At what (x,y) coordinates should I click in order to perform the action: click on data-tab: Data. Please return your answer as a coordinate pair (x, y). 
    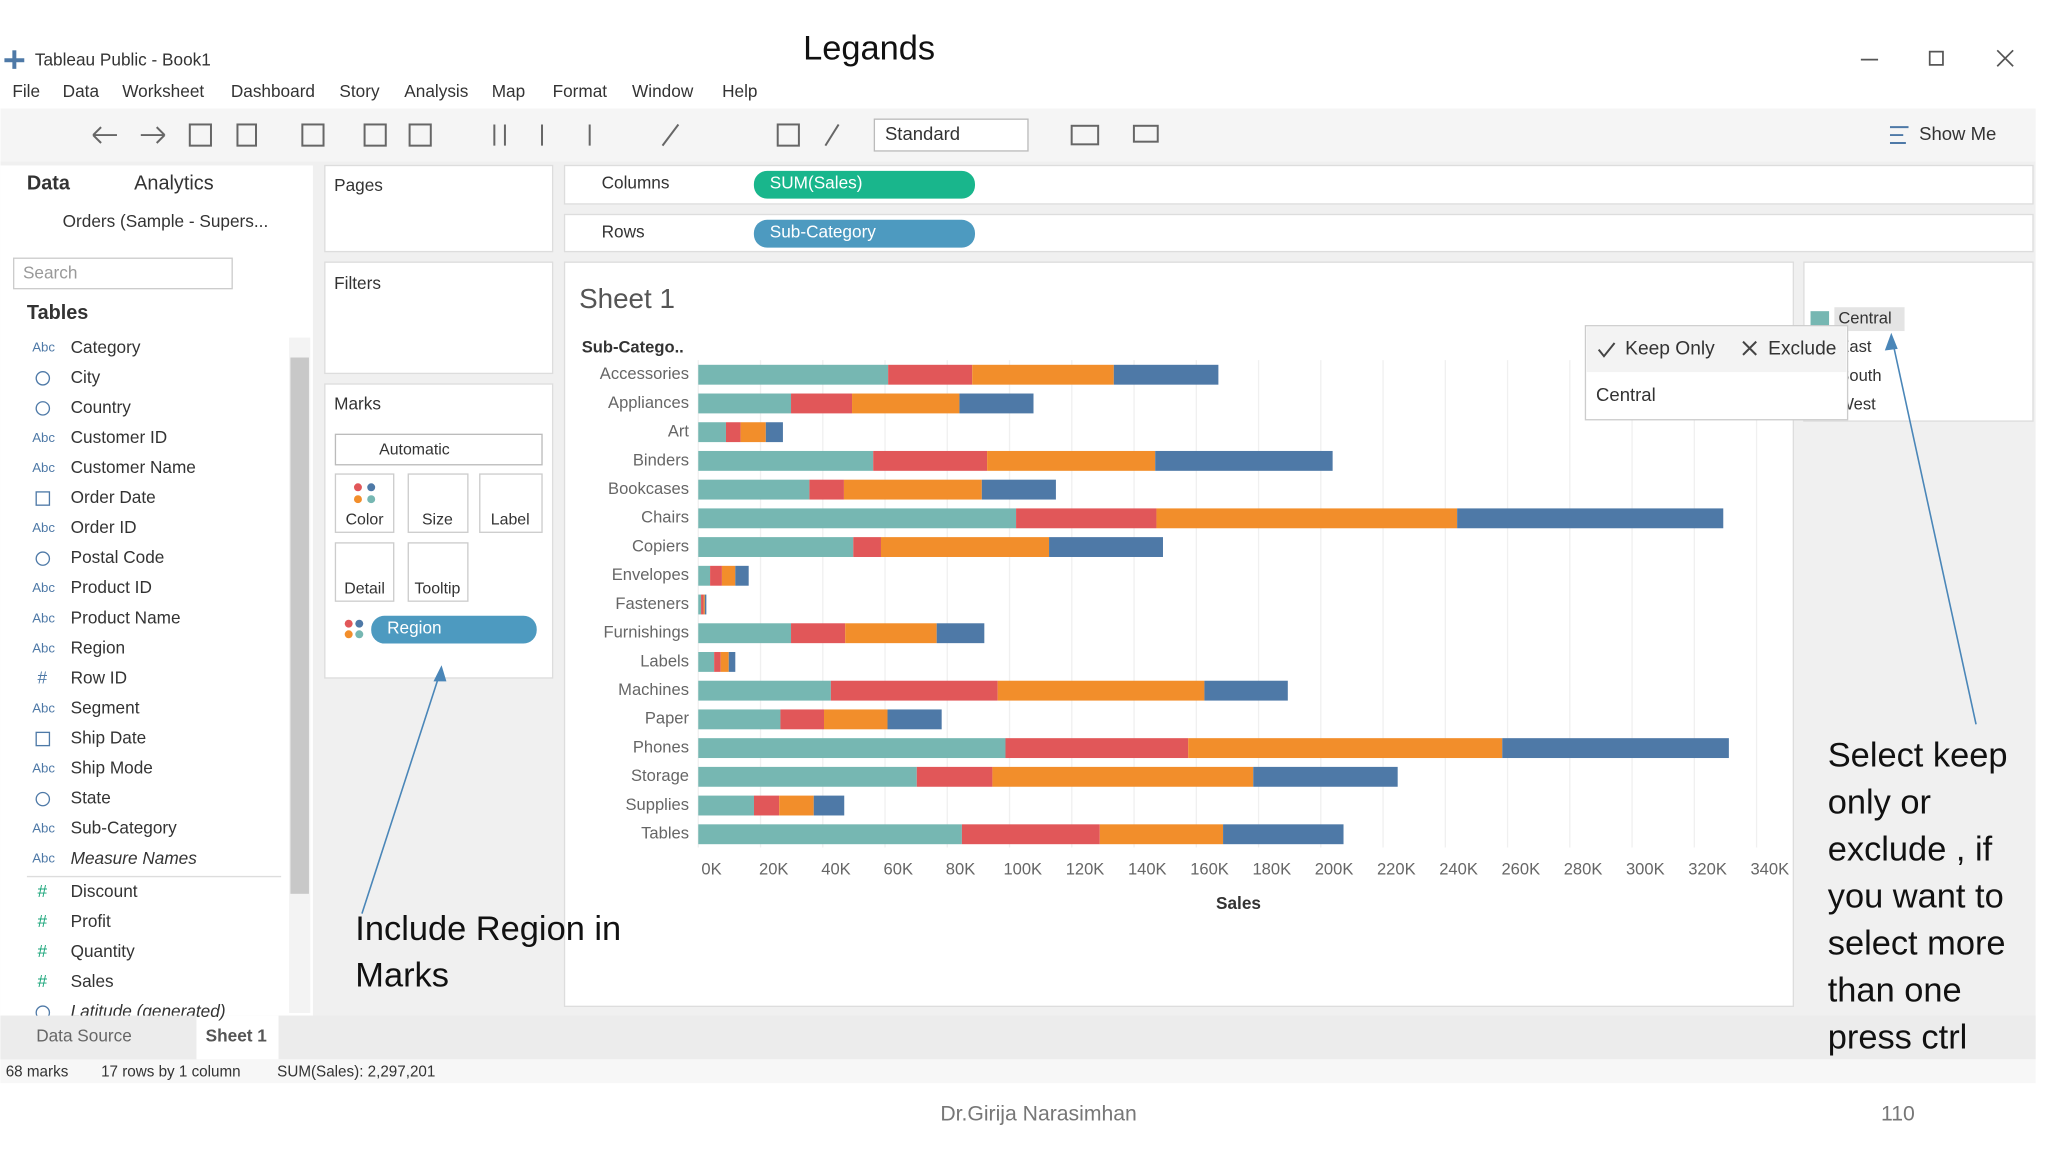
    Looking at the image, I should click on (49, 183).